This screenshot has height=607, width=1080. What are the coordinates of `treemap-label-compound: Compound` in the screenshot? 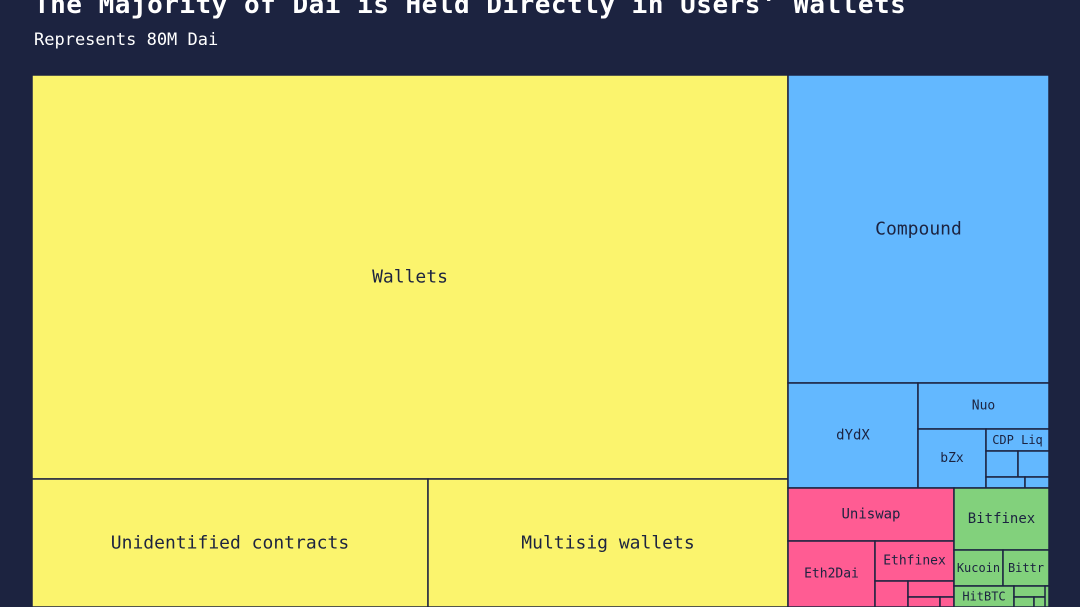 It's located at (918, 229).